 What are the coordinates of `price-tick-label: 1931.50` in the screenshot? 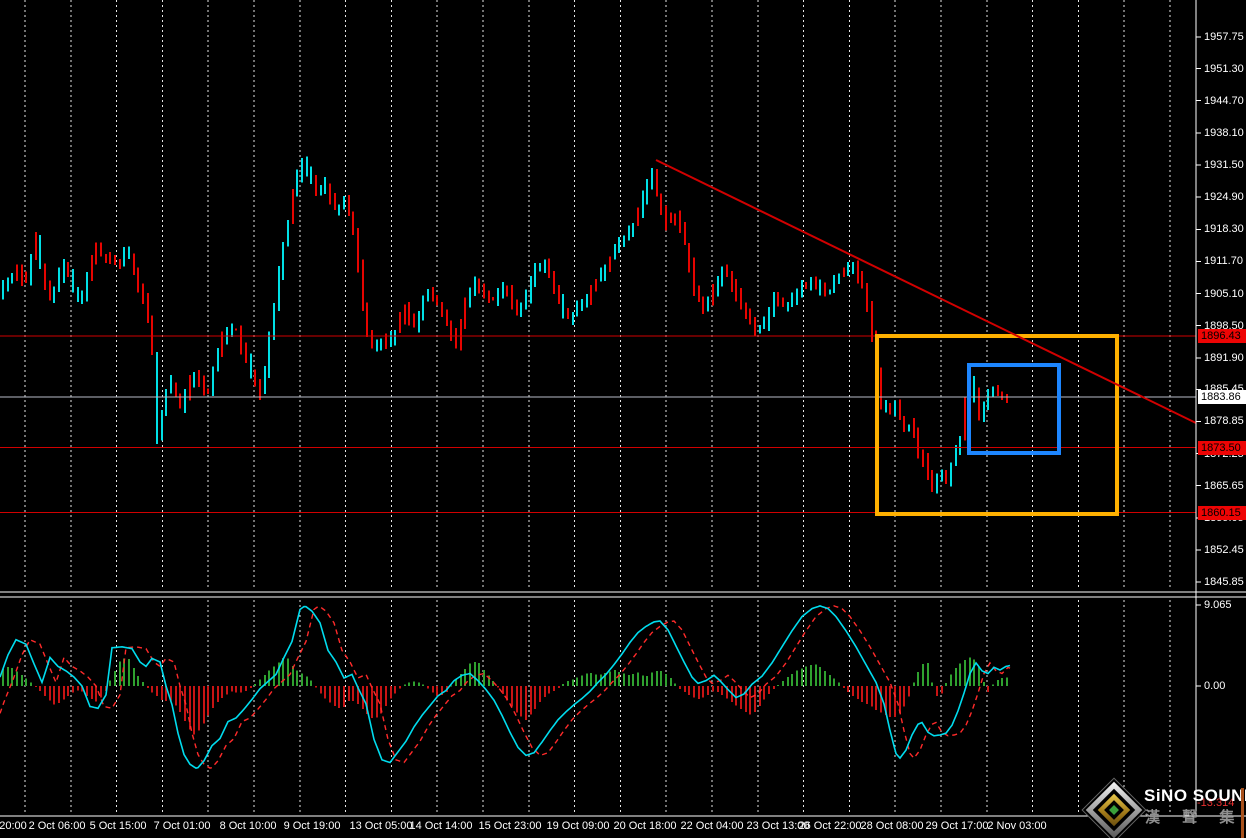 It's located at (1224, 165).